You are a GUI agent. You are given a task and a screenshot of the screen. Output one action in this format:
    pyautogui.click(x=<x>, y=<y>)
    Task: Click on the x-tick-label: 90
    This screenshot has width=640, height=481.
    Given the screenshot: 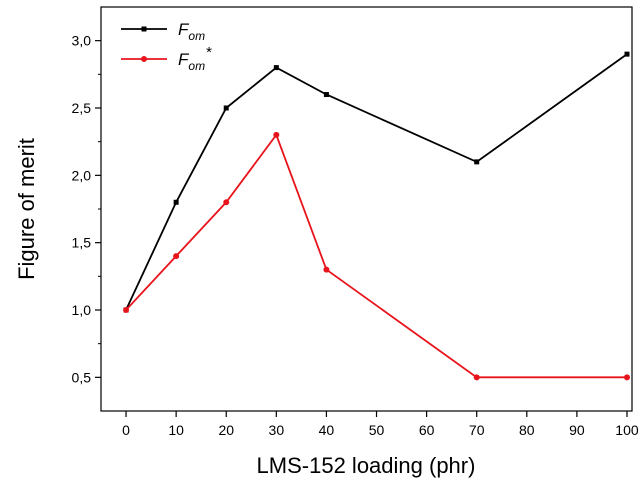 What is the action you would take?
    pyautogui.click(x=577, y=430)
    